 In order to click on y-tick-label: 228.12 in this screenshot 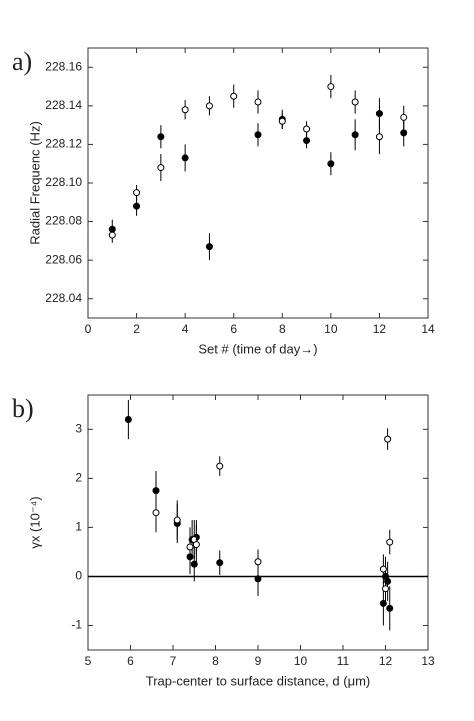, I will do `click(63, 144)`.